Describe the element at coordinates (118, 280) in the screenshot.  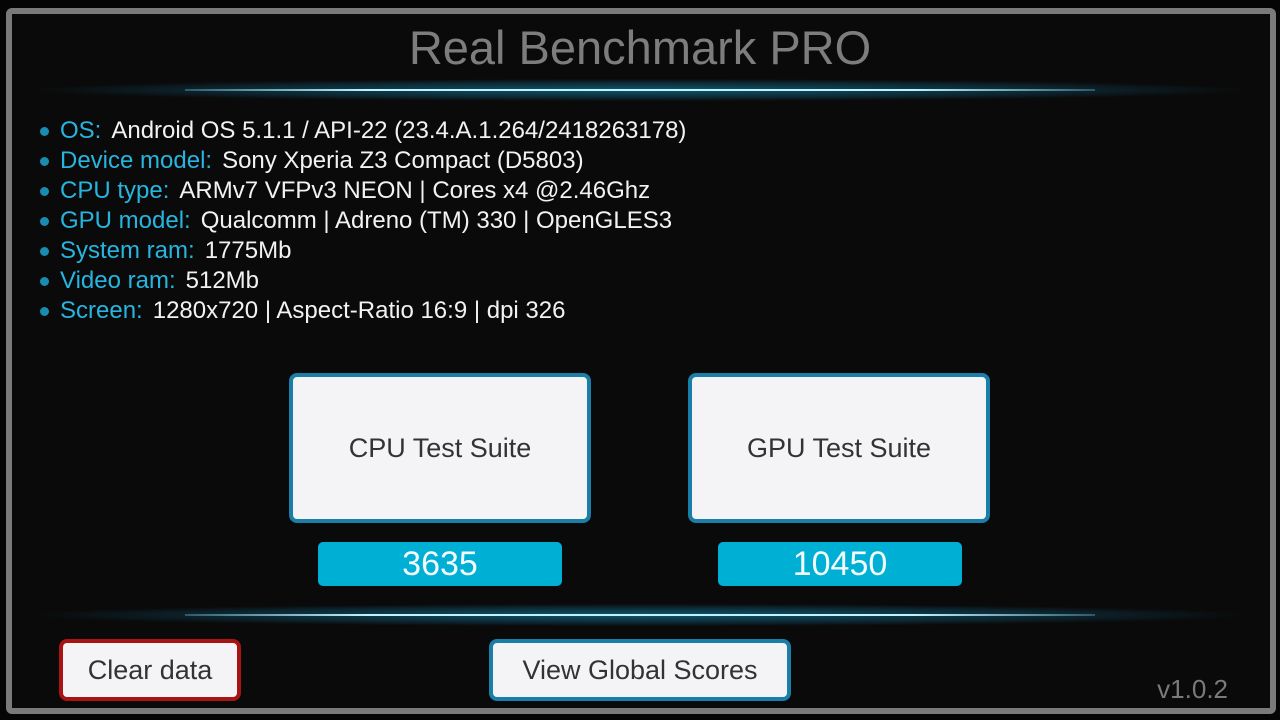
I see `spec-label: Video ram:` at that location.